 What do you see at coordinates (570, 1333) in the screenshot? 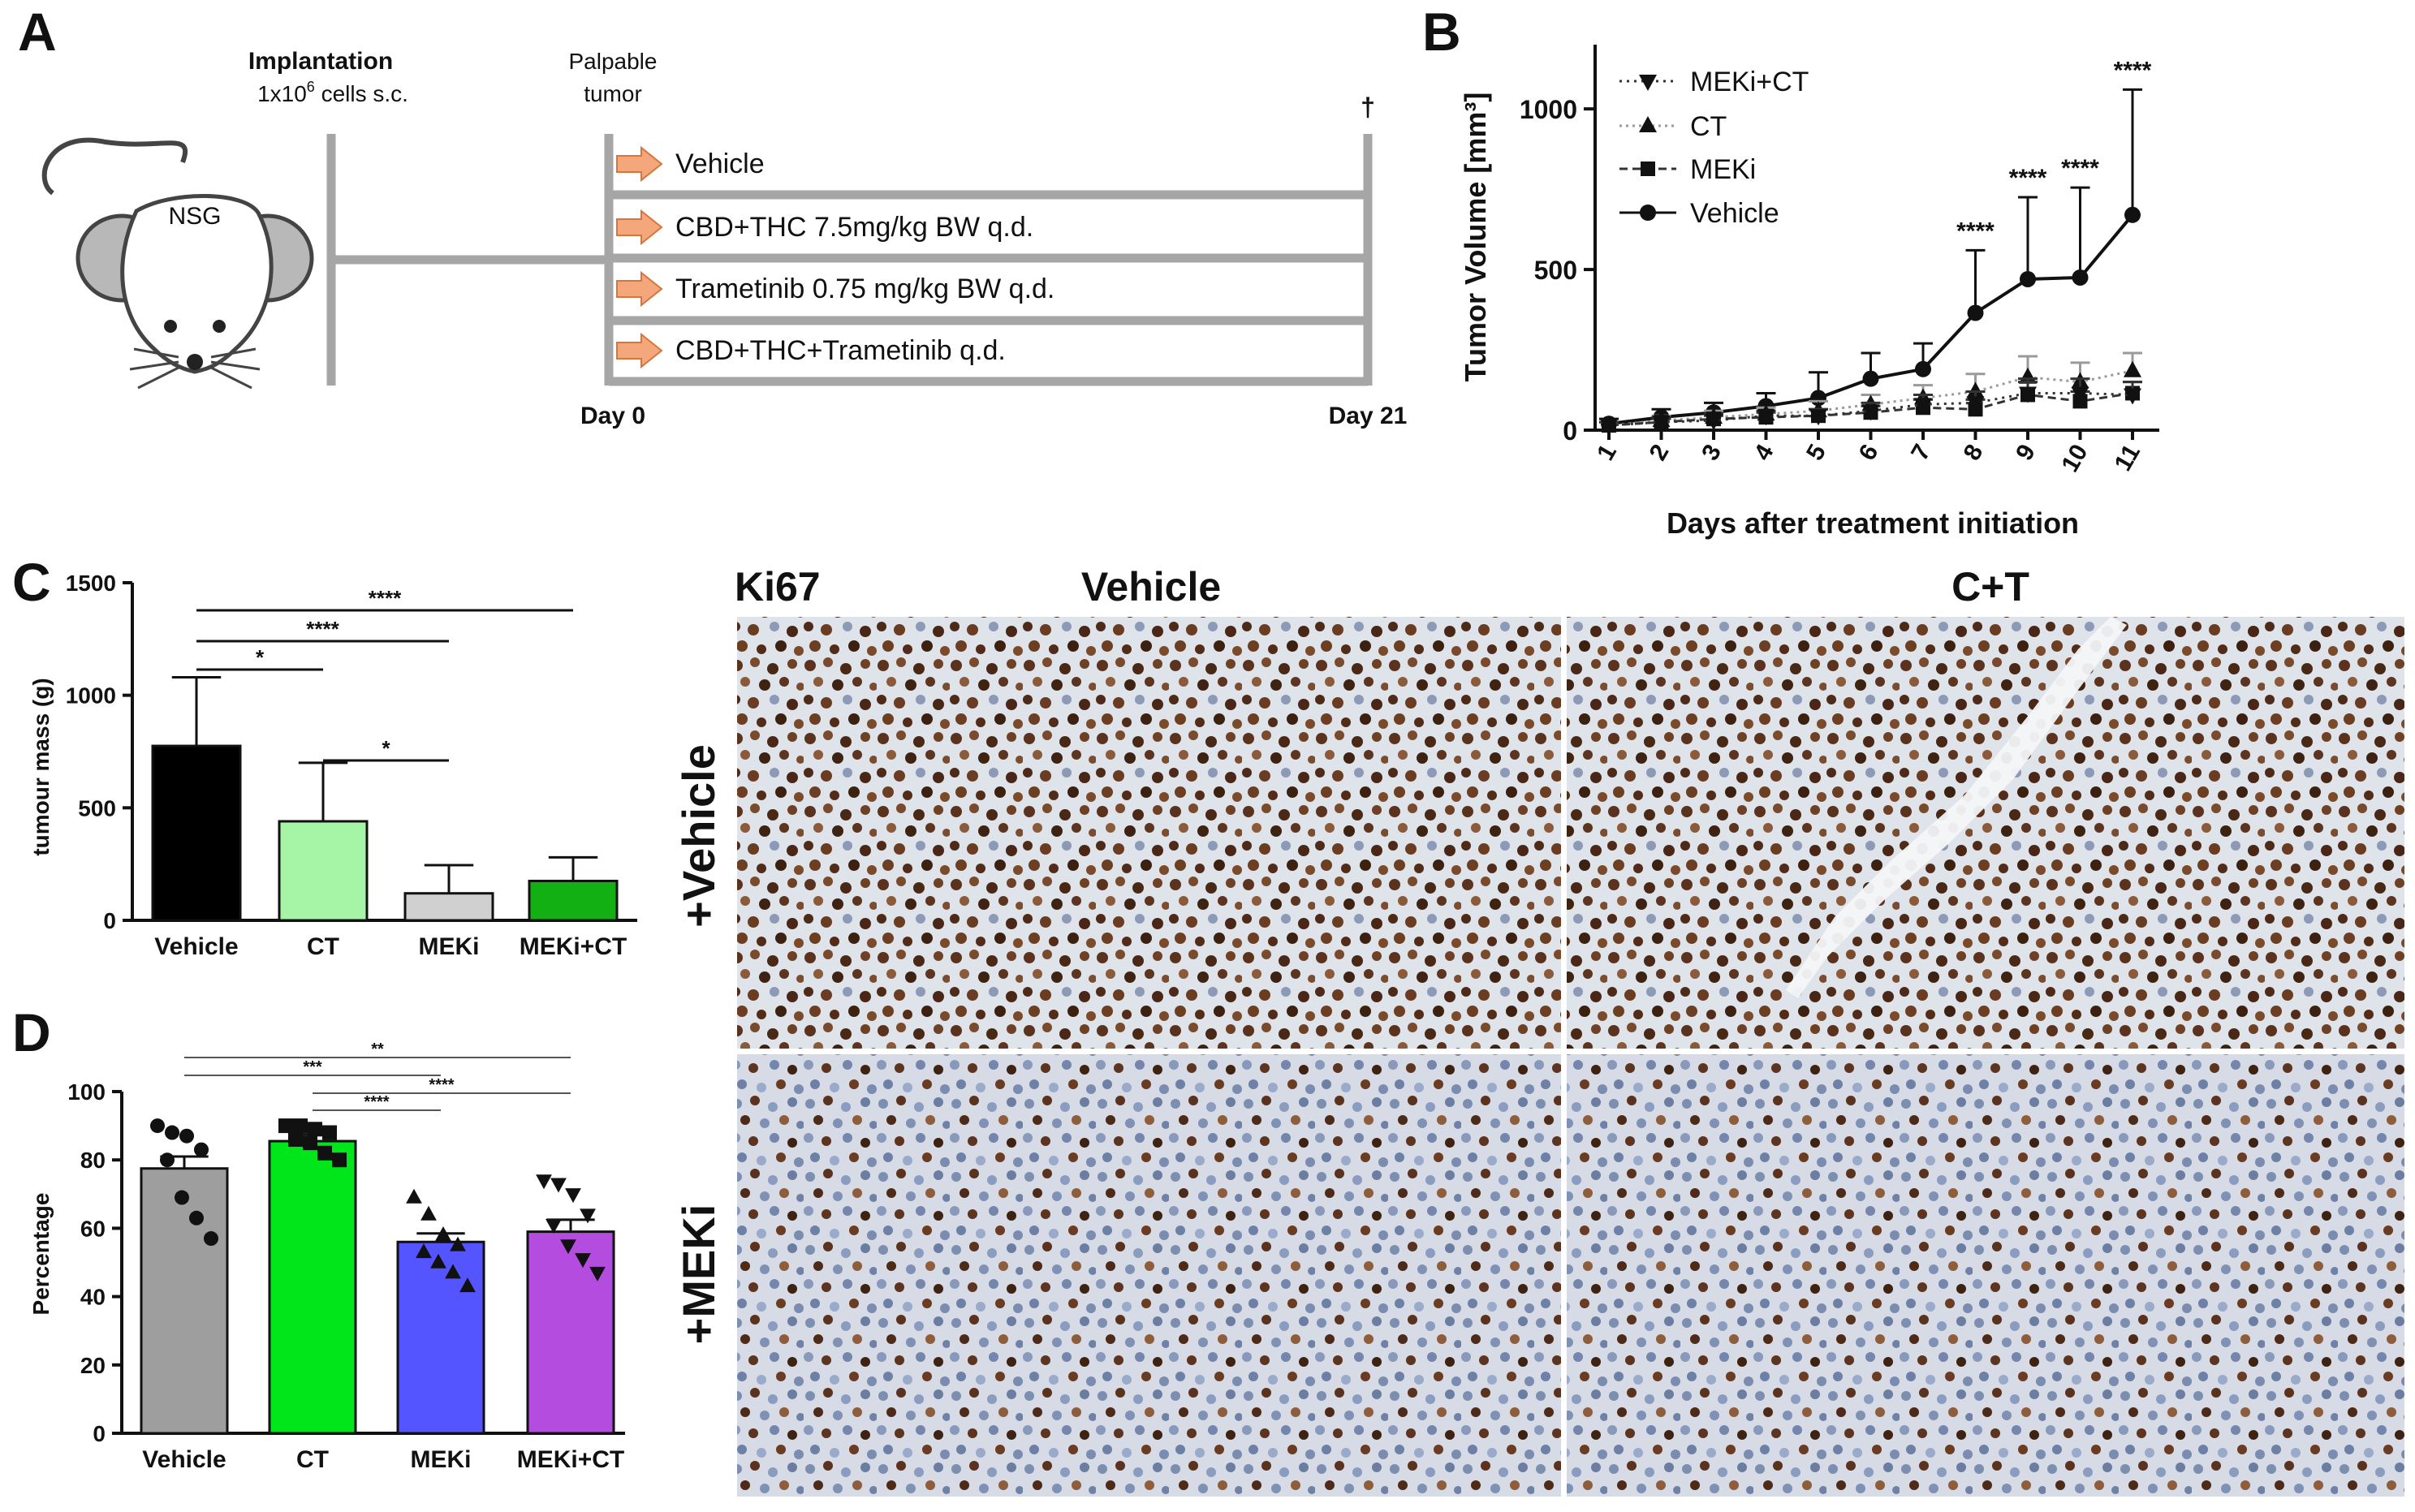
I see `chartD-bar-meki-ct` at bounding box center [570, 1333].